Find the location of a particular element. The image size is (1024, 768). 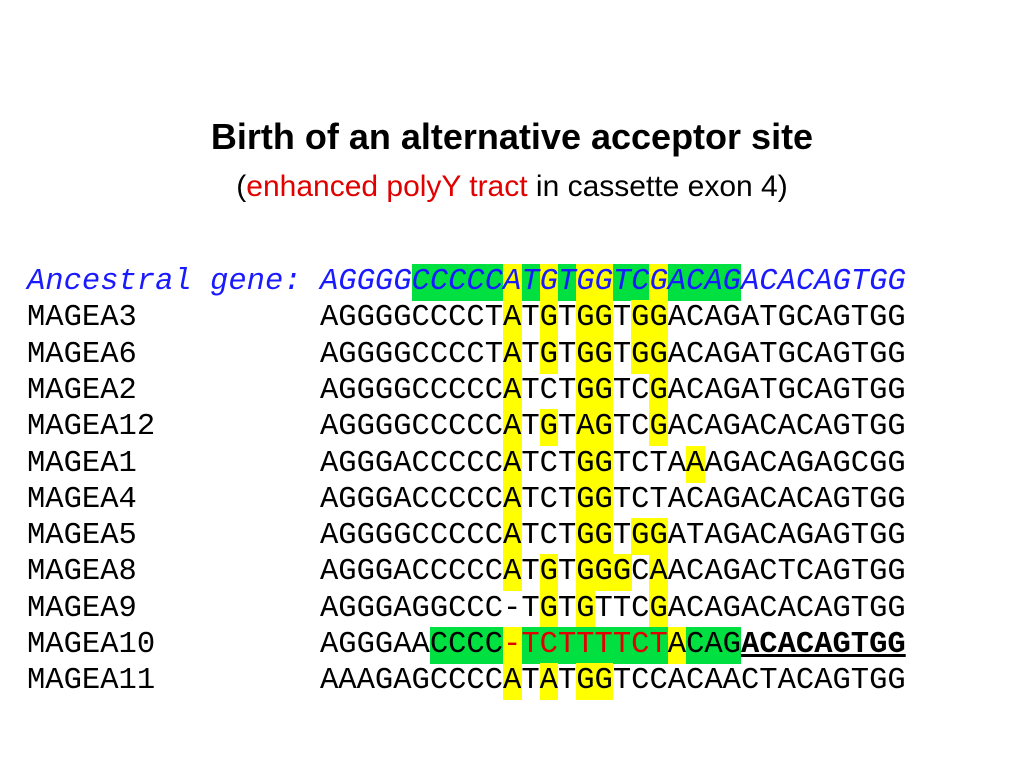

ancestral-sequence: AGGGGCCCCCATGTGGTCGACAGACACAGTGG is located at coordinates (613, 282).